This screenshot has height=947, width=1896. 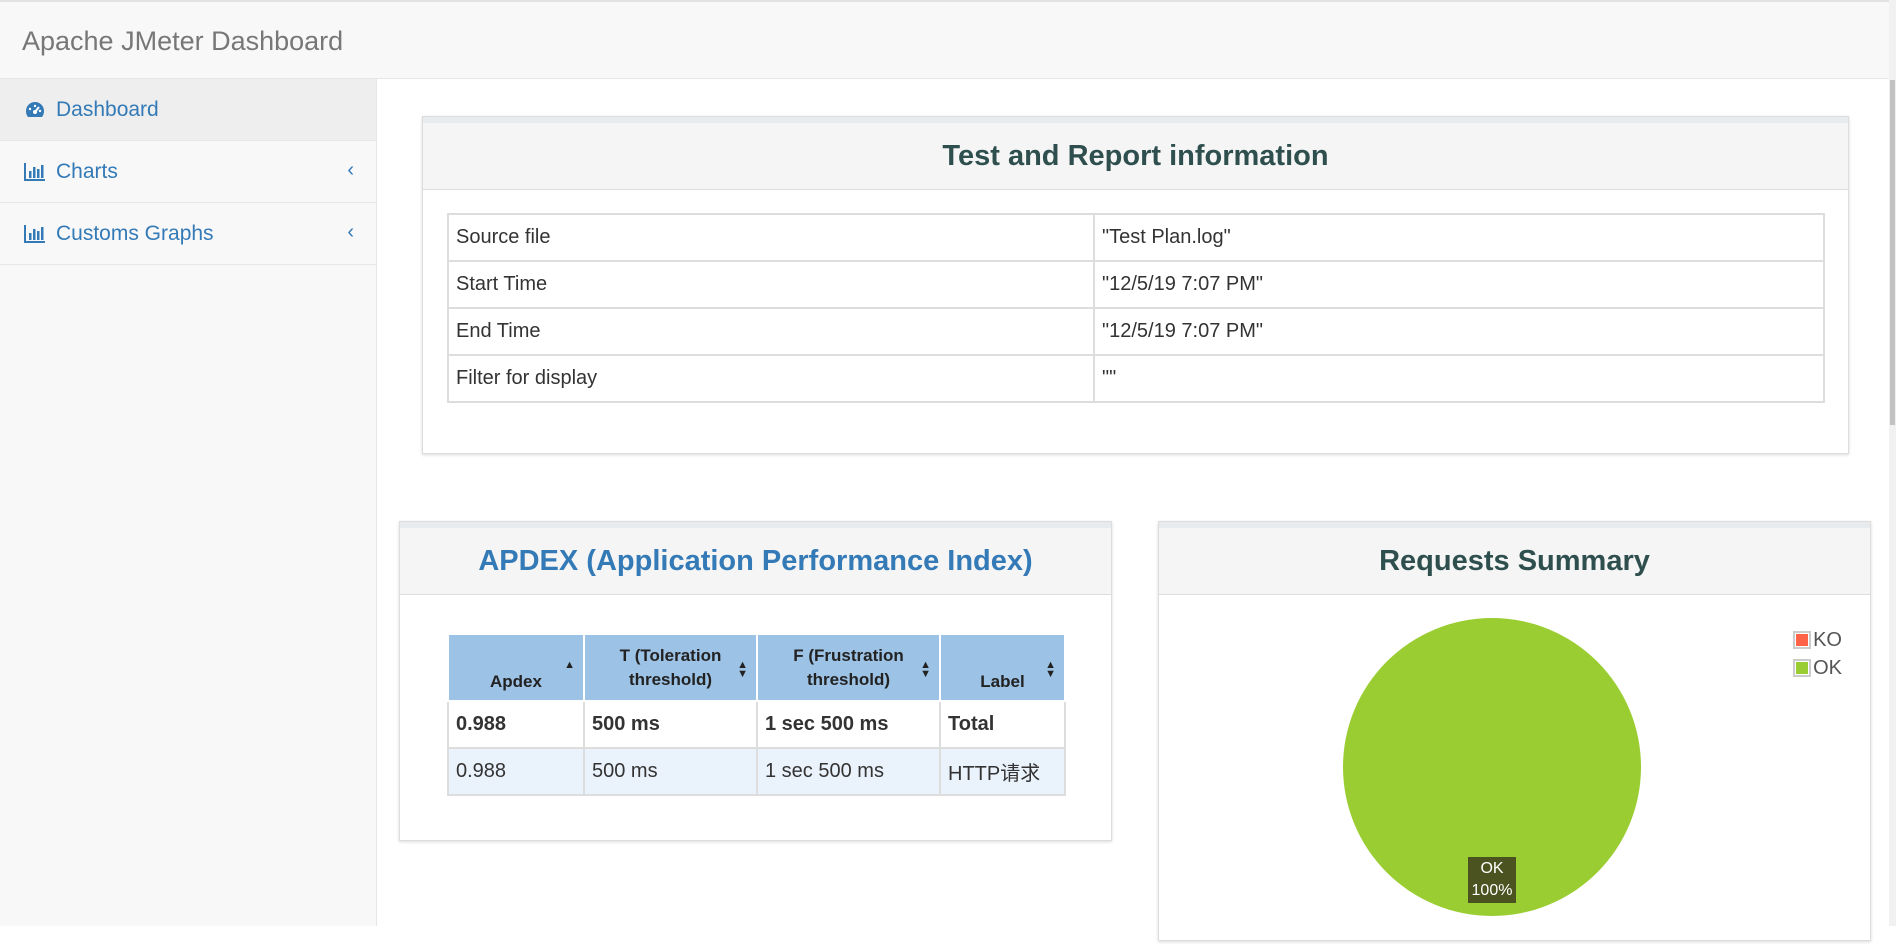 What do you see at coordinates (1827, 667) in the screenshot?
I see `legend-label: OK` at bounding box center [1827, 667].